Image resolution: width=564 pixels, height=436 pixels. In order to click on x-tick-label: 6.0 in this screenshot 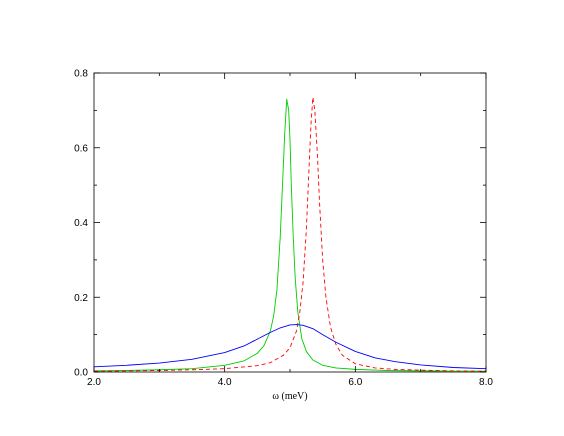, I will do `click(355, 382)`.